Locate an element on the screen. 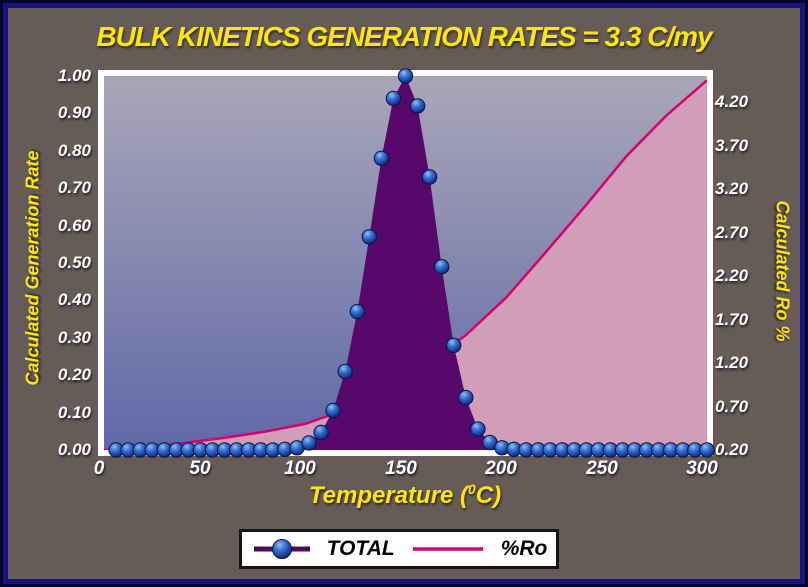 Image resolution: width=808 pixels, height=587 pixels. x-tick-label: 300 is located at coordinates (702, 468).